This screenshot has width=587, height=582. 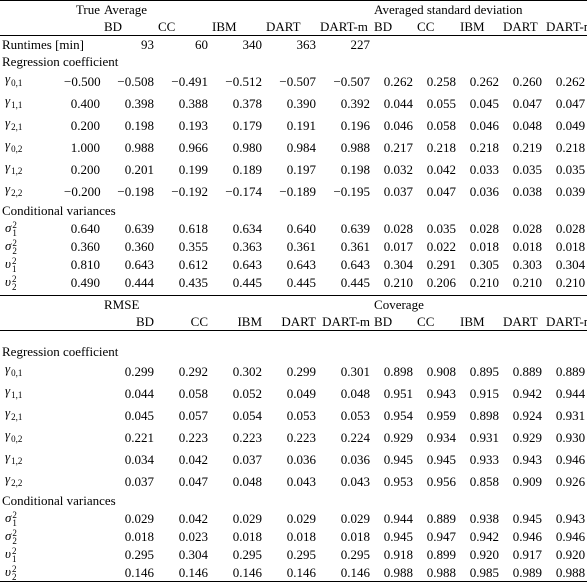 What do you see at coordinates (398, 393) in the screenshot?
I see `value-cell: 0.951` at bounding box center [398, 393].